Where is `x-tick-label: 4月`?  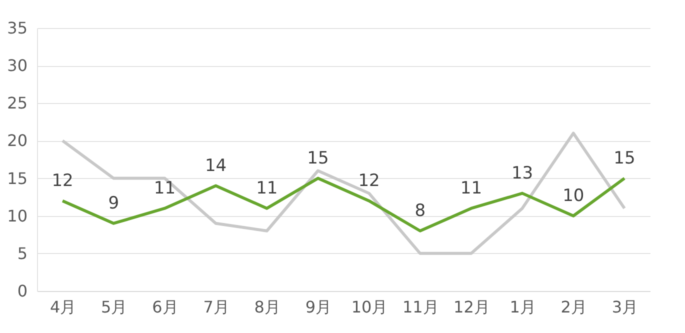 x-tick-label: 4月 is located at coordinates (63, 307).